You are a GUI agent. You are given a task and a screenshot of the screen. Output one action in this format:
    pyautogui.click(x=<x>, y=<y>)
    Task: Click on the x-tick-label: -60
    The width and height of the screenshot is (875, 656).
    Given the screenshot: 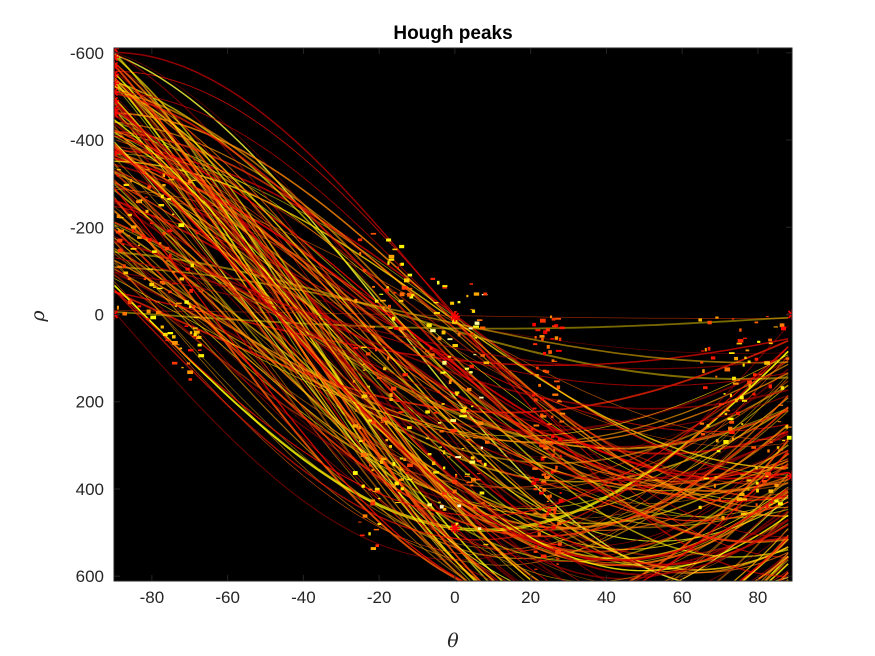 What is the action you would take?
    pyautogui.click(x=227, y=597)
    